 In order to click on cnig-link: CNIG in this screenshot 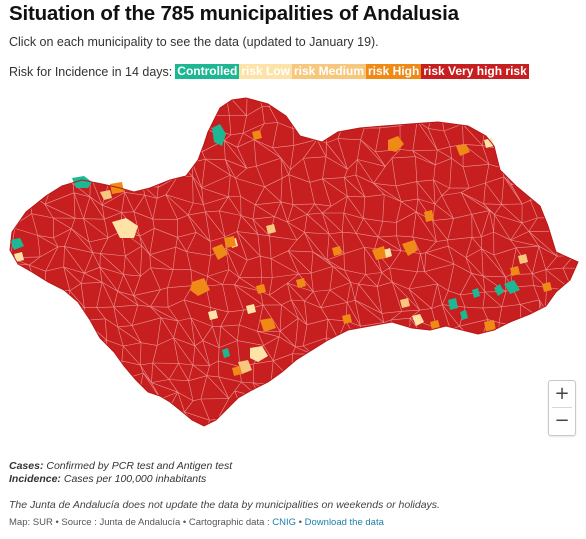, I will do `click(284, 522)`.